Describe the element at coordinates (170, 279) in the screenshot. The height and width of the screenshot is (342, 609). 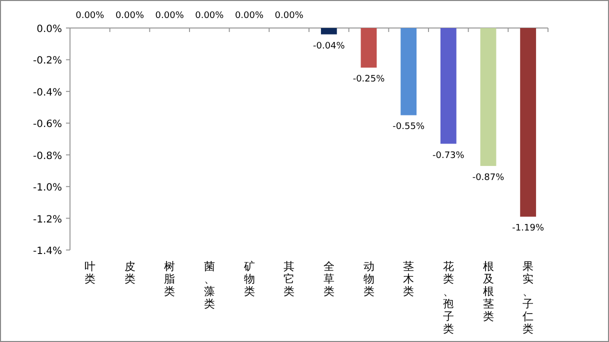
I see `x-tick-label: 树脂类` at that location.